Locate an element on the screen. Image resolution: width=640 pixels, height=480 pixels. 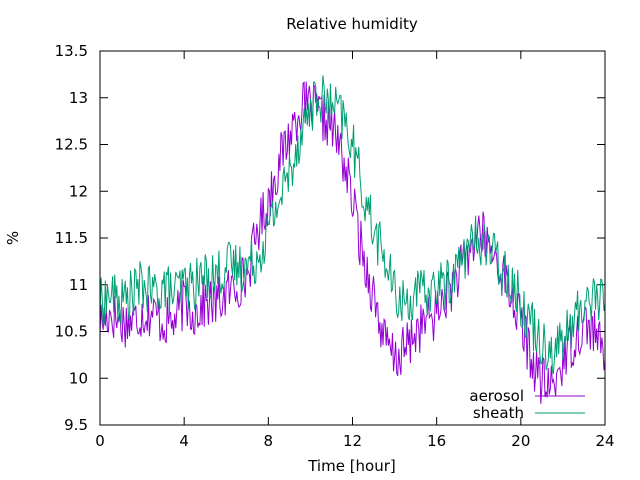
y-tick-label: 11.5 is located at coordinates (71, 238).